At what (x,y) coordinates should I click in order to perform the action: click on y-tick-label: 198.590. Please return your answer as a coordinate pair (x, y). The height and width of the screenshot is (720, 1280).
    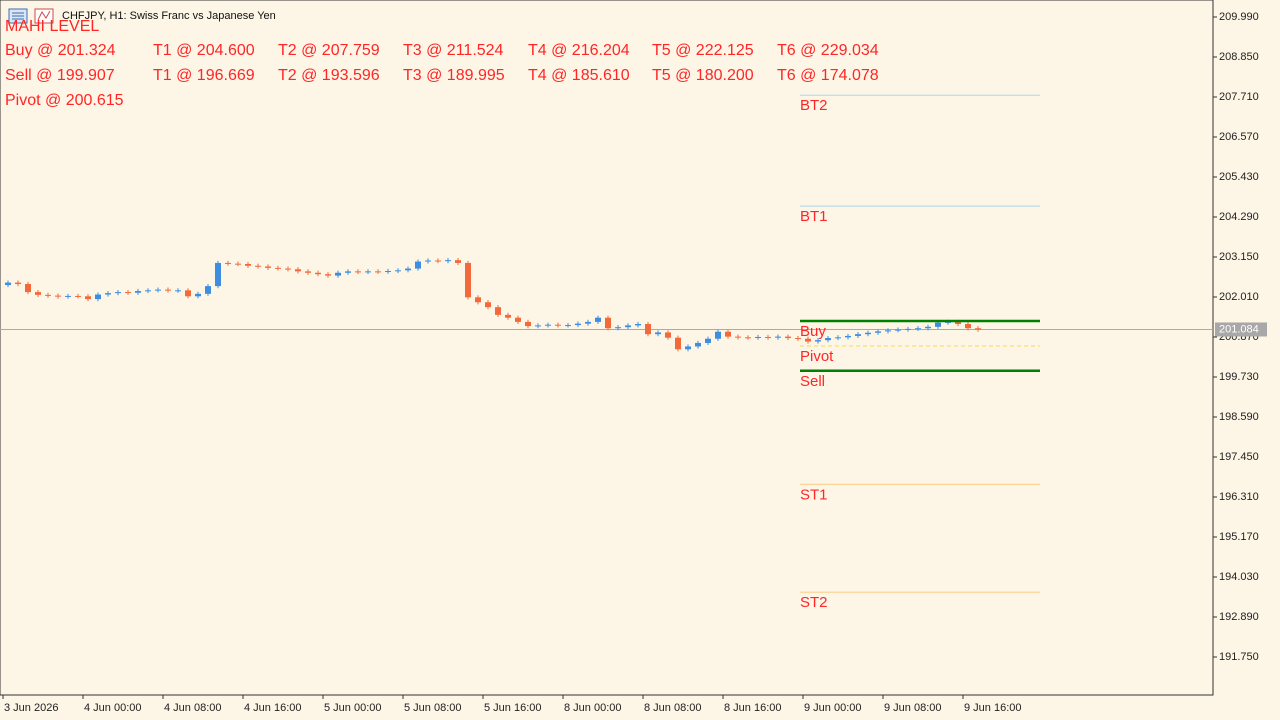
    Looking at the image, I should click on (1239, 417).